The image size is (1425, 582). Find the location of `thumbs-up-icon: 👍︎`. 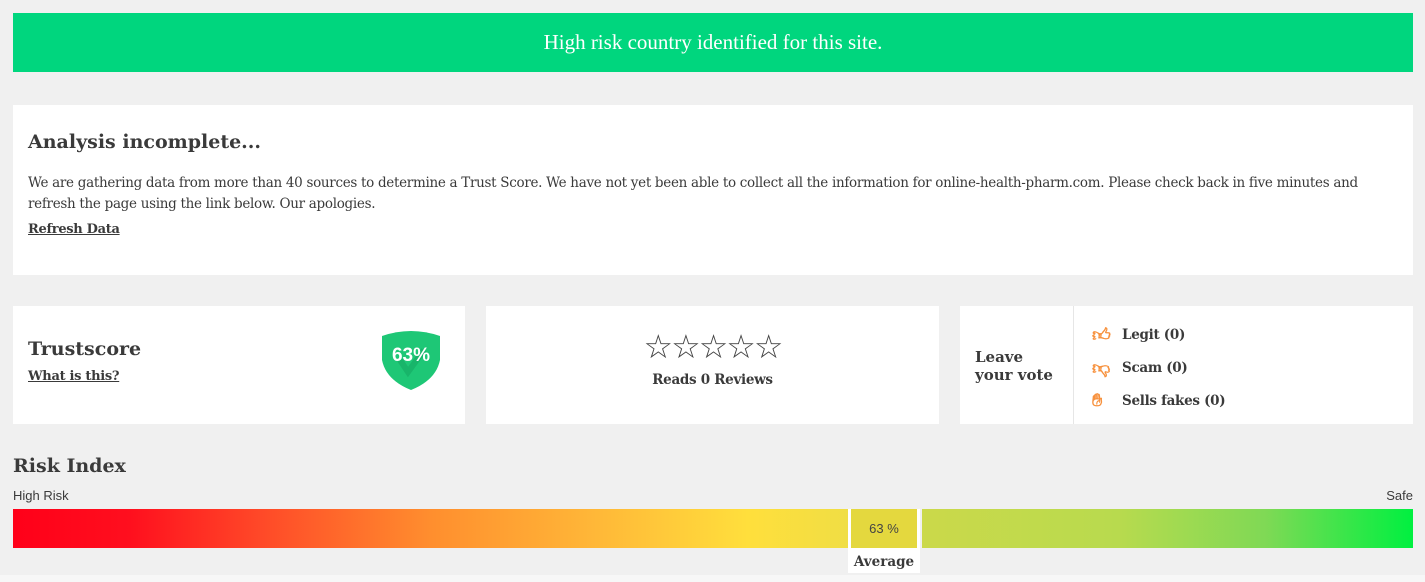

thumbs-up-icon: 👍︎ is located at coordinates (1101, 335).